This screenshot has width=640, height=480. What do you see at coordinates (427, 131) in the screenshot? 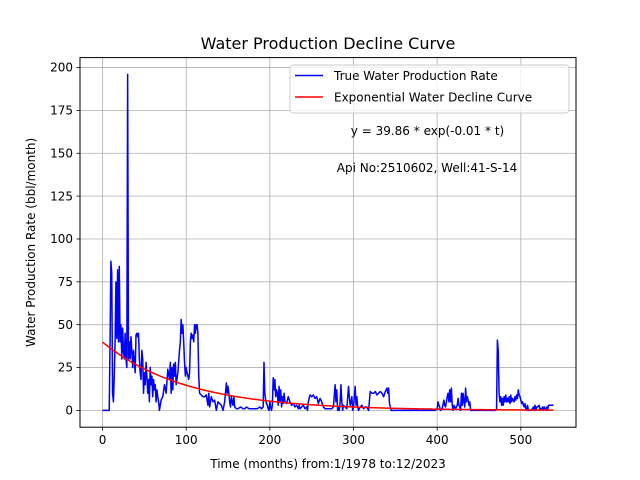
I see `fit-equation-annotation: y = 39.86 * exp(-0.01 * t)` at bounding box center [427, 131].